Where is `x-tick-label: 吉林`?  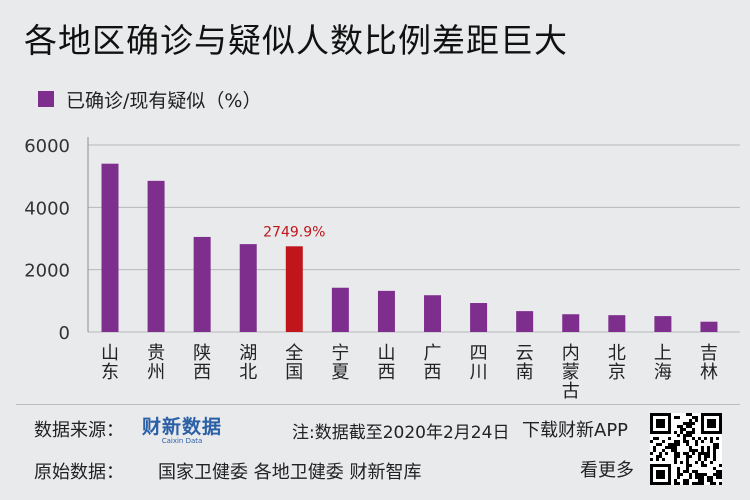
x-tick-label: 吉林 is located at coordinates (709, 363).